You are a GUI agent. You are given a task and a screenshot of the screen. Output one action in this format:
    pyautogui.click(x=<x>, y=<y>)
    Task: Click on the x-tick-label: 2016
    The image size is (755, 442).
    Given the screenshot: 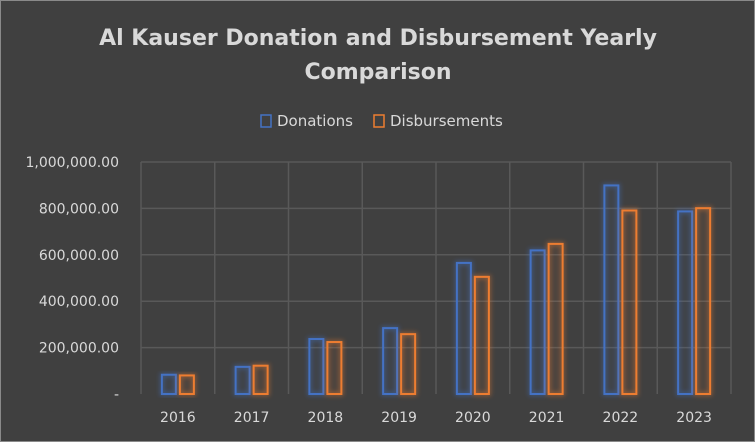 What is the action you would take?
    pyautogui.click(x=178, y=418)
    